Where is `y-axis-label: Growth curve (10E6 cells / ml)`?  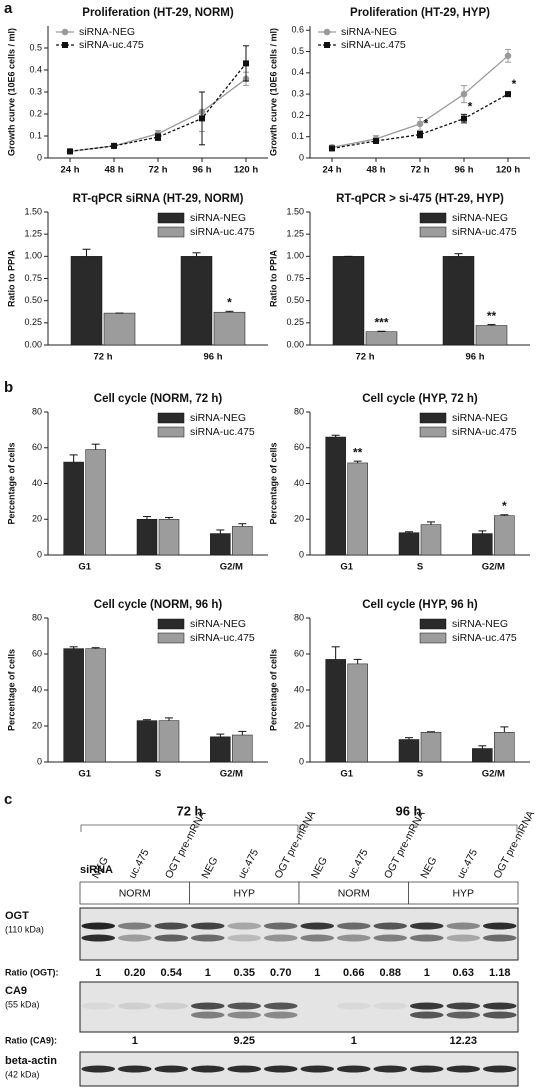
y-axis-label: Growth curve (10E6 cells / ml) is located at coordinates (11, 92).